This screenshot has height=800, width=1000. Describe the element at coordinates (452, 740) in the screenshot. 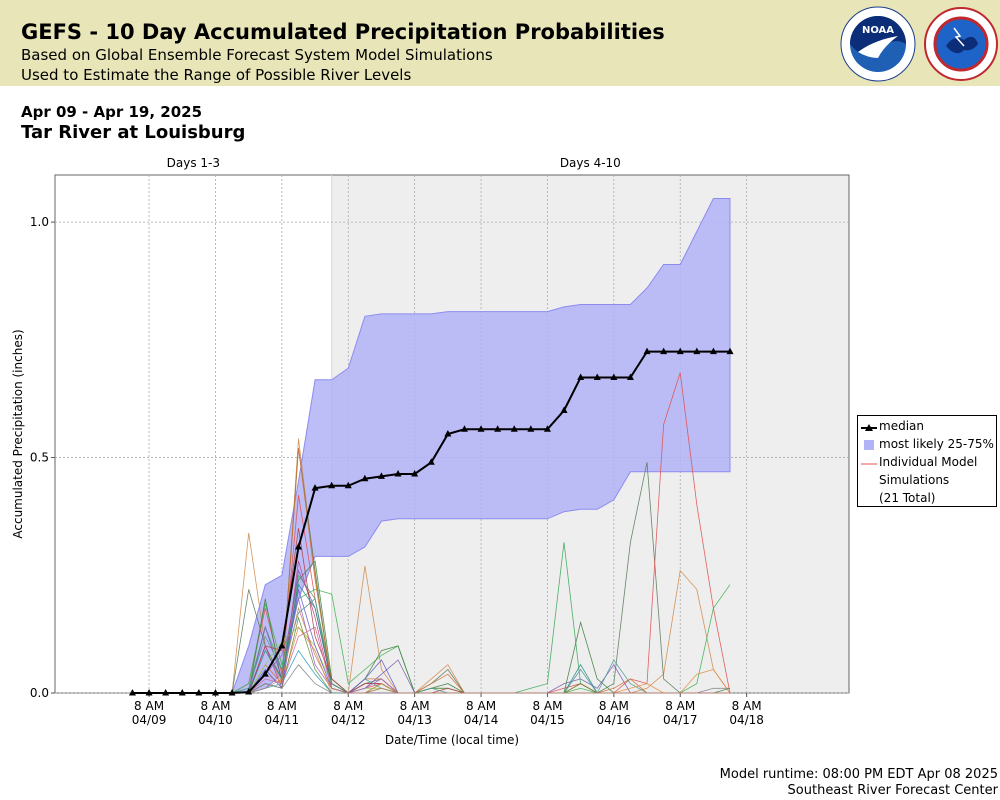

I see `x-axis-label: Date/Time (local time)` at that location.